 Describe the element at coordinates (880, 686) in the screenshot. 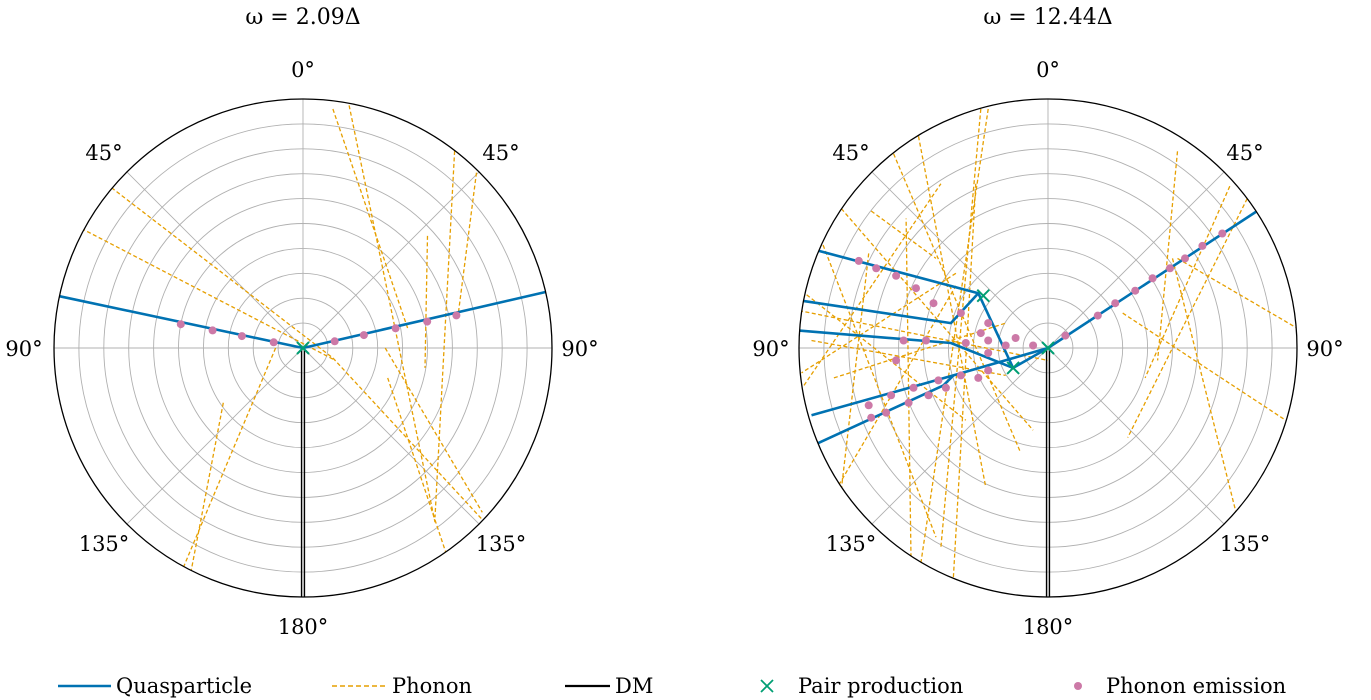

I see `legend-label-pair-production: Pair production` at that location.